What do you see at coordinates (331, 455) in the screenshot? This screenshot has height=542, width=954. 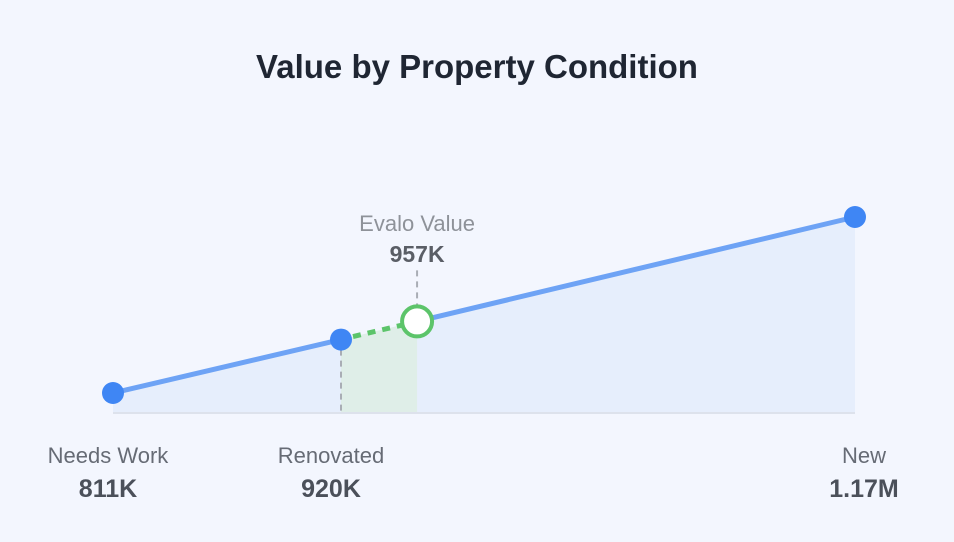 I see `point-label: Renovated` at bounding box center [331, 455].